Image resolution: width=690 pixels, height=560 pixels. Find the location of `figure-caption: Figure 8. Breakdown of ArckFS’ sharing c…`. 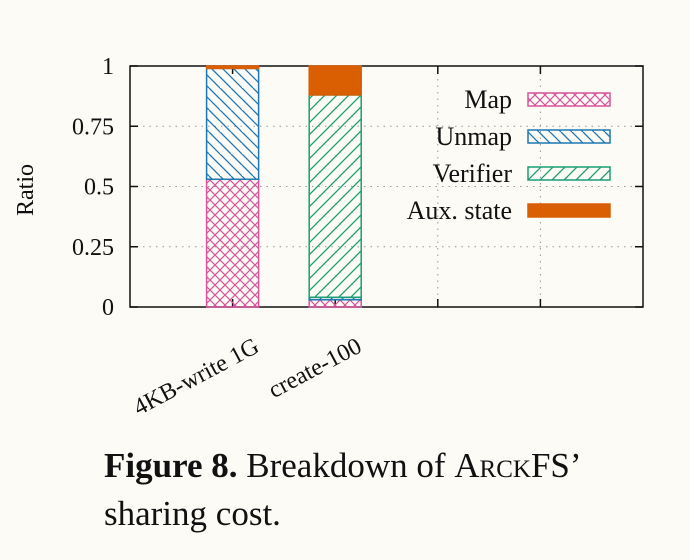

figure-caption: Figure 8. Breakdown of ArckFS’ sharing c… is located at coordinates (394, 490).